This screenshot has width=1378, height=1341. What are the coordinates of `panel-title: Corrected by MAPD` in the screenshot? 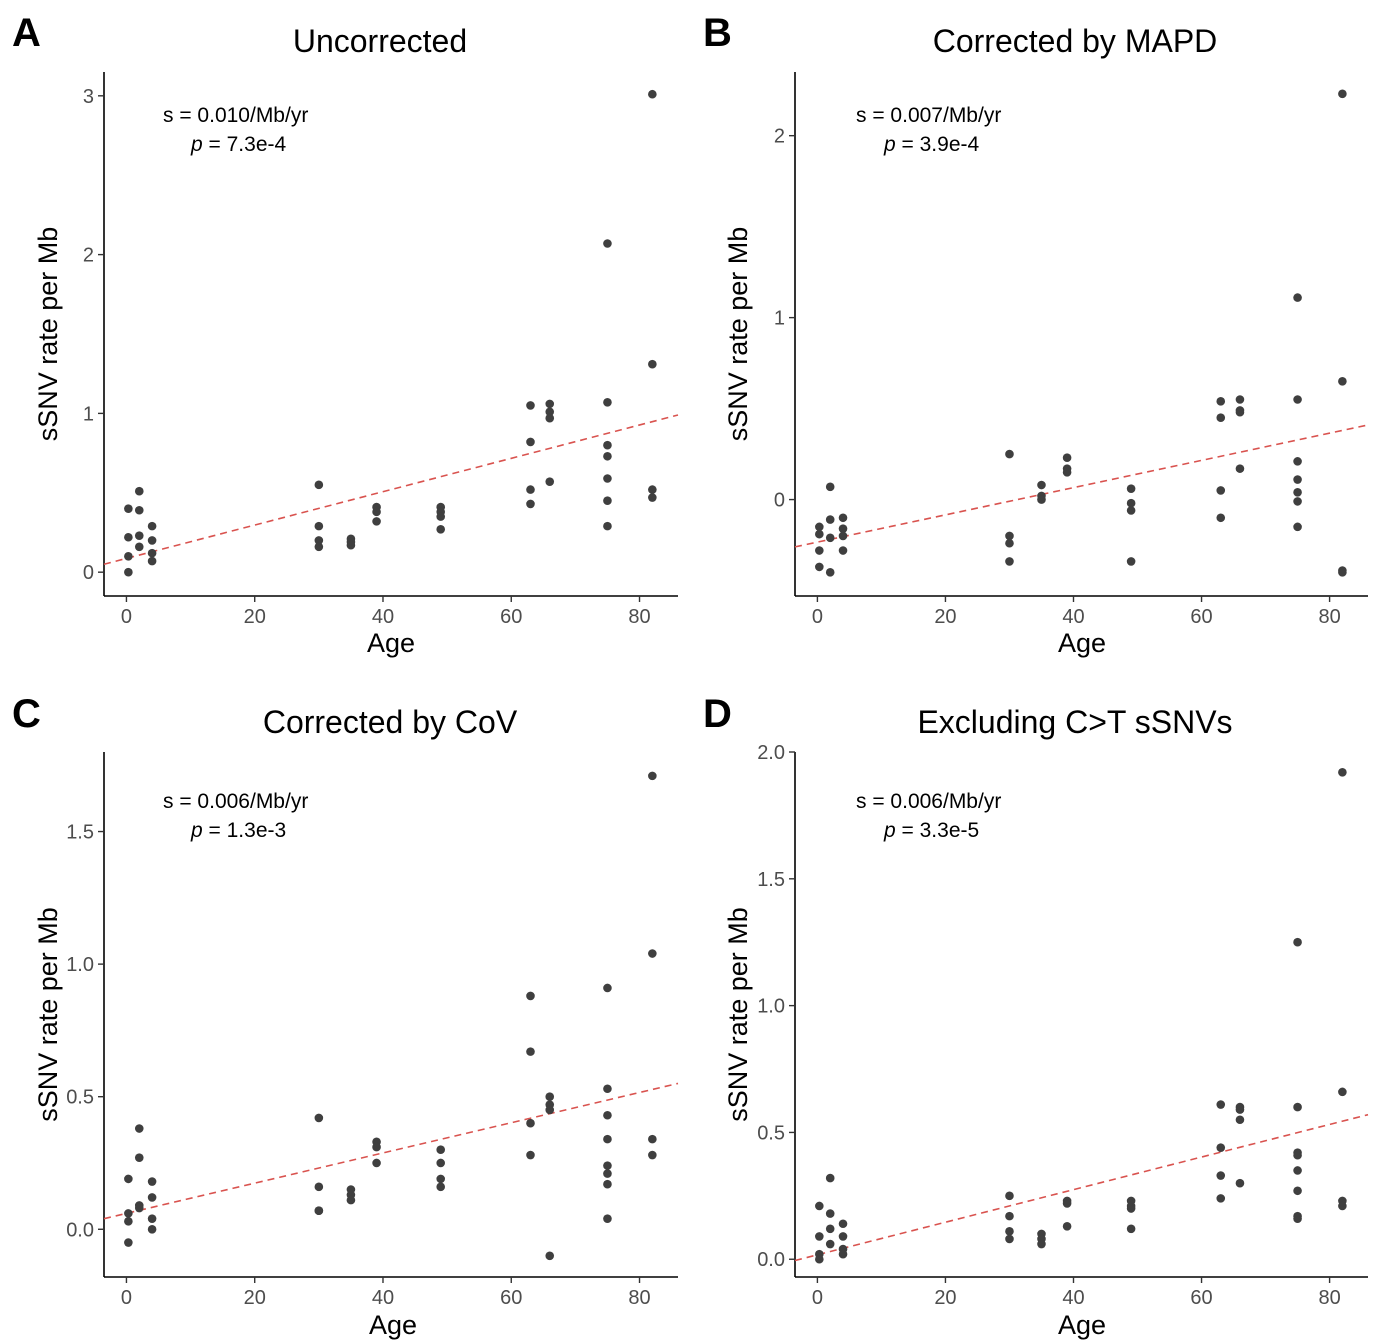 It's located at (1075, 41).